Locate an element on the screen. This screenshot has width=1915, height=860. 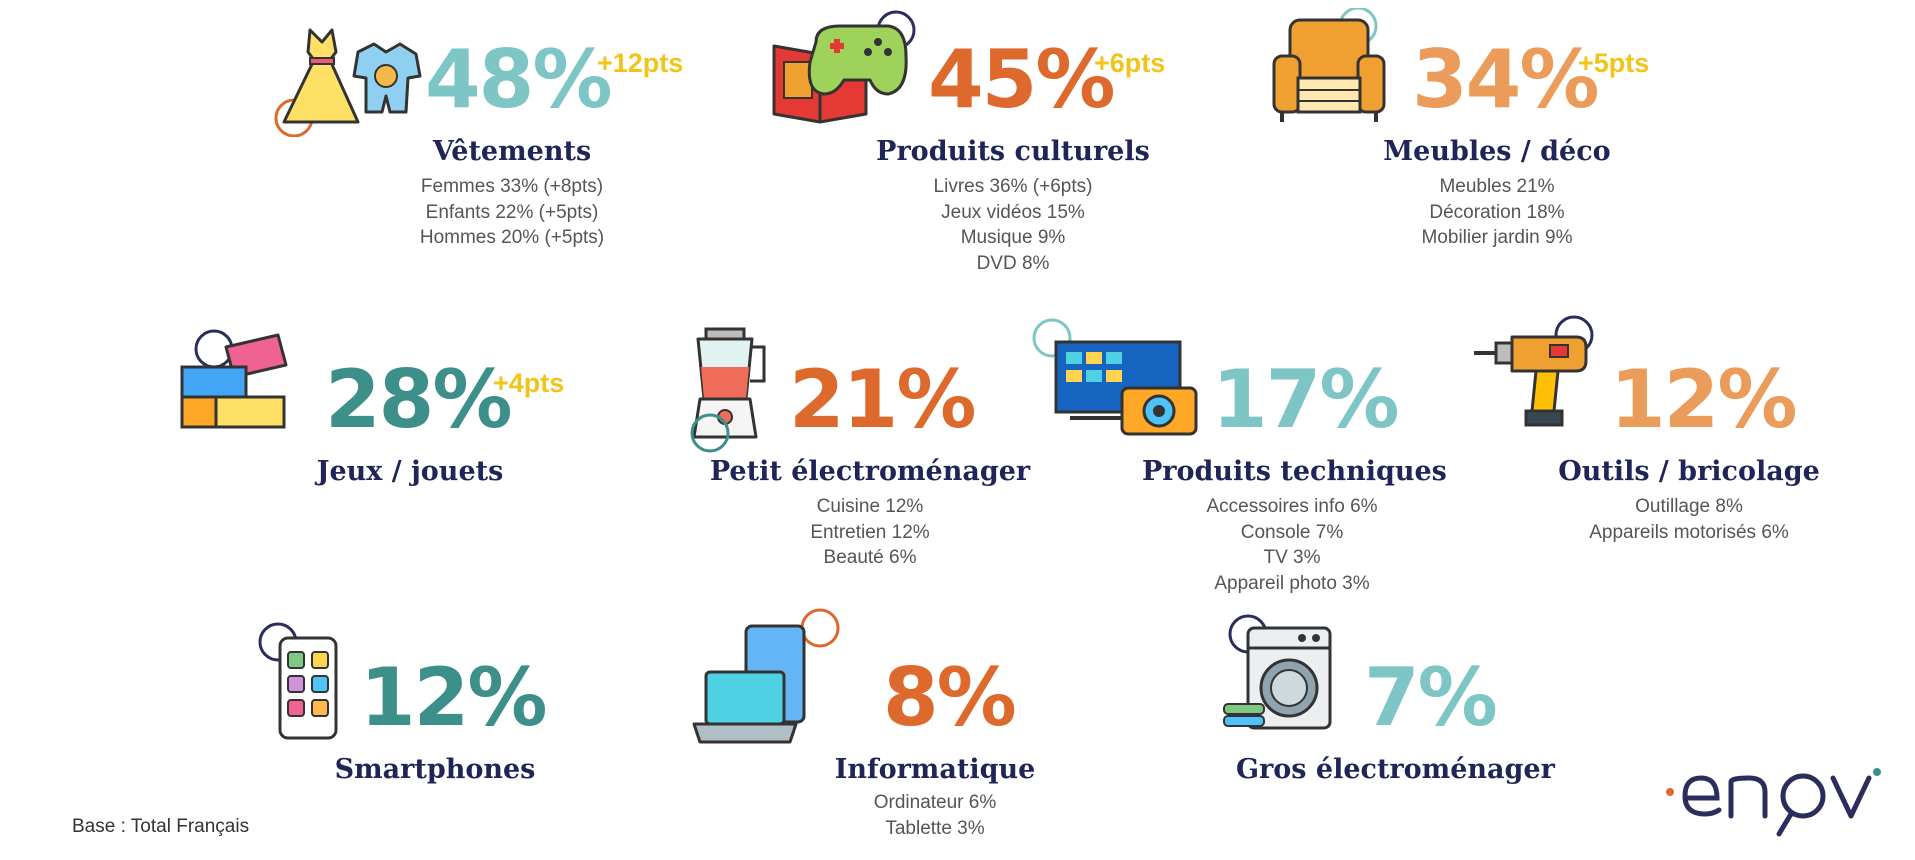
category-details: Outillage 8% Appareils motorisés 6% is located at coordinates (1689, 519).